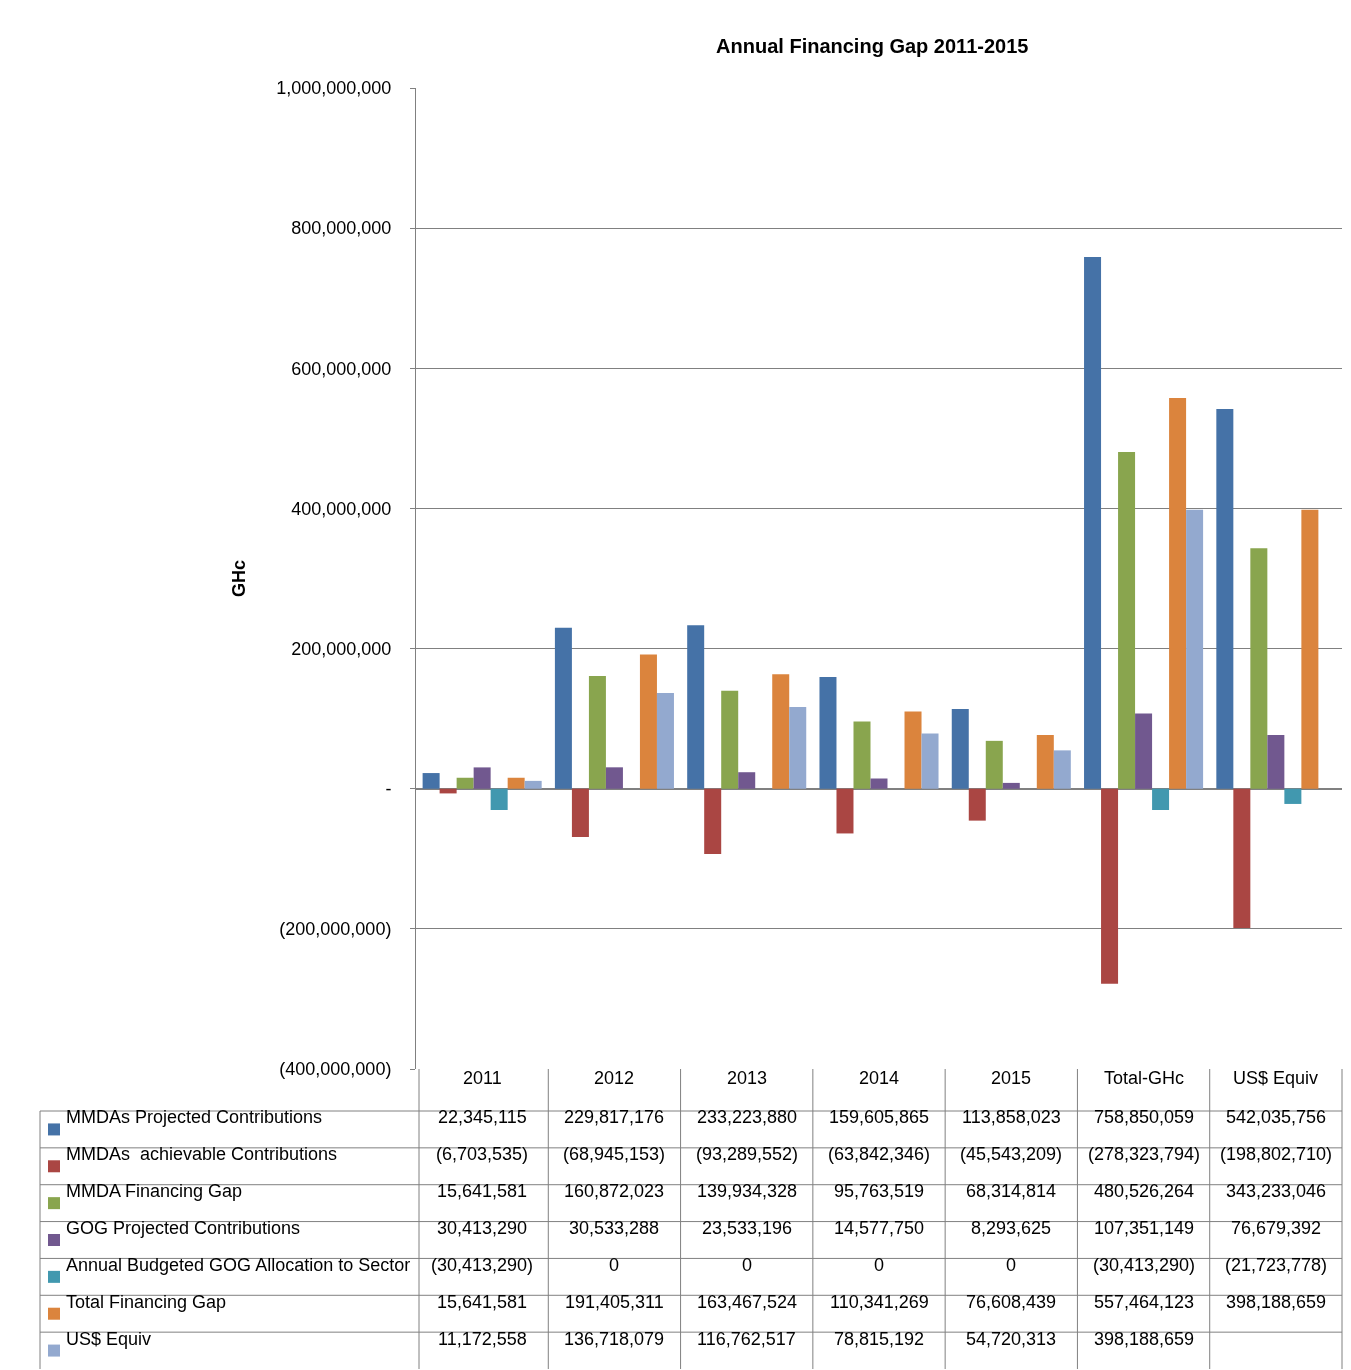 Image resolution: width=1351 pixels, height=1370 pixels. Describe the element at coordinates (879, 1191) in the screenshot. I see `data-label: 95,763,519` at that location.